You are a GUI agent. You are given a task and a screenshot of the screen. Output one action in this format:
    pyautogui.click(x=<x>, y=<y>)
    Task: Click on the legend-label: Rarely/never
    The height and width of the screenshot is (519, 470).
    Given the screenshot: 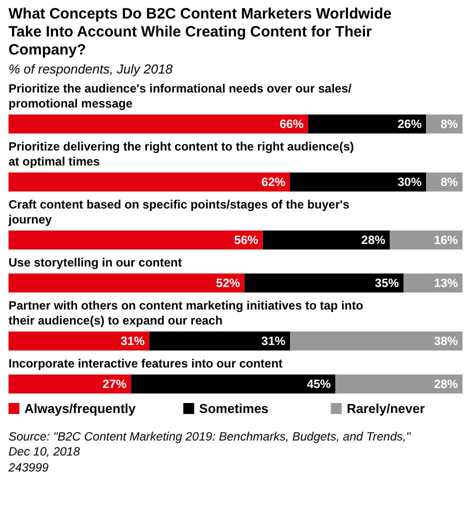 What is the action you would take?
    pyautogui.click(x=385, y=408)
    